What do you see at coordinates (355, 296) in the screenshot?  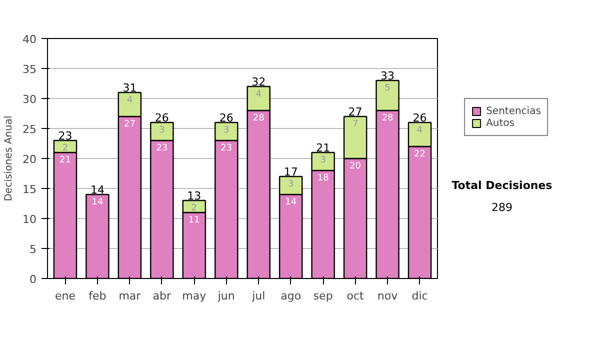 I see `x-tick-label: oct` at bounding box center [355, 296].